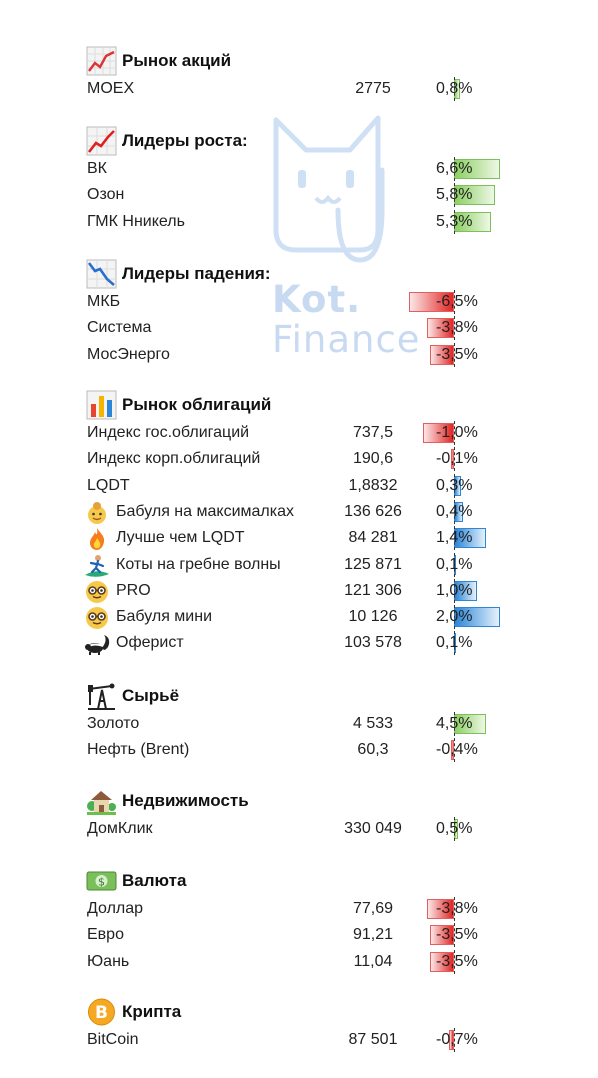 This screenshot has width=598, height=1078. Describe the element at coordinates (299, 724) in the screenshot. I see `table-row: Золото 4 533 4,5%` at that location.